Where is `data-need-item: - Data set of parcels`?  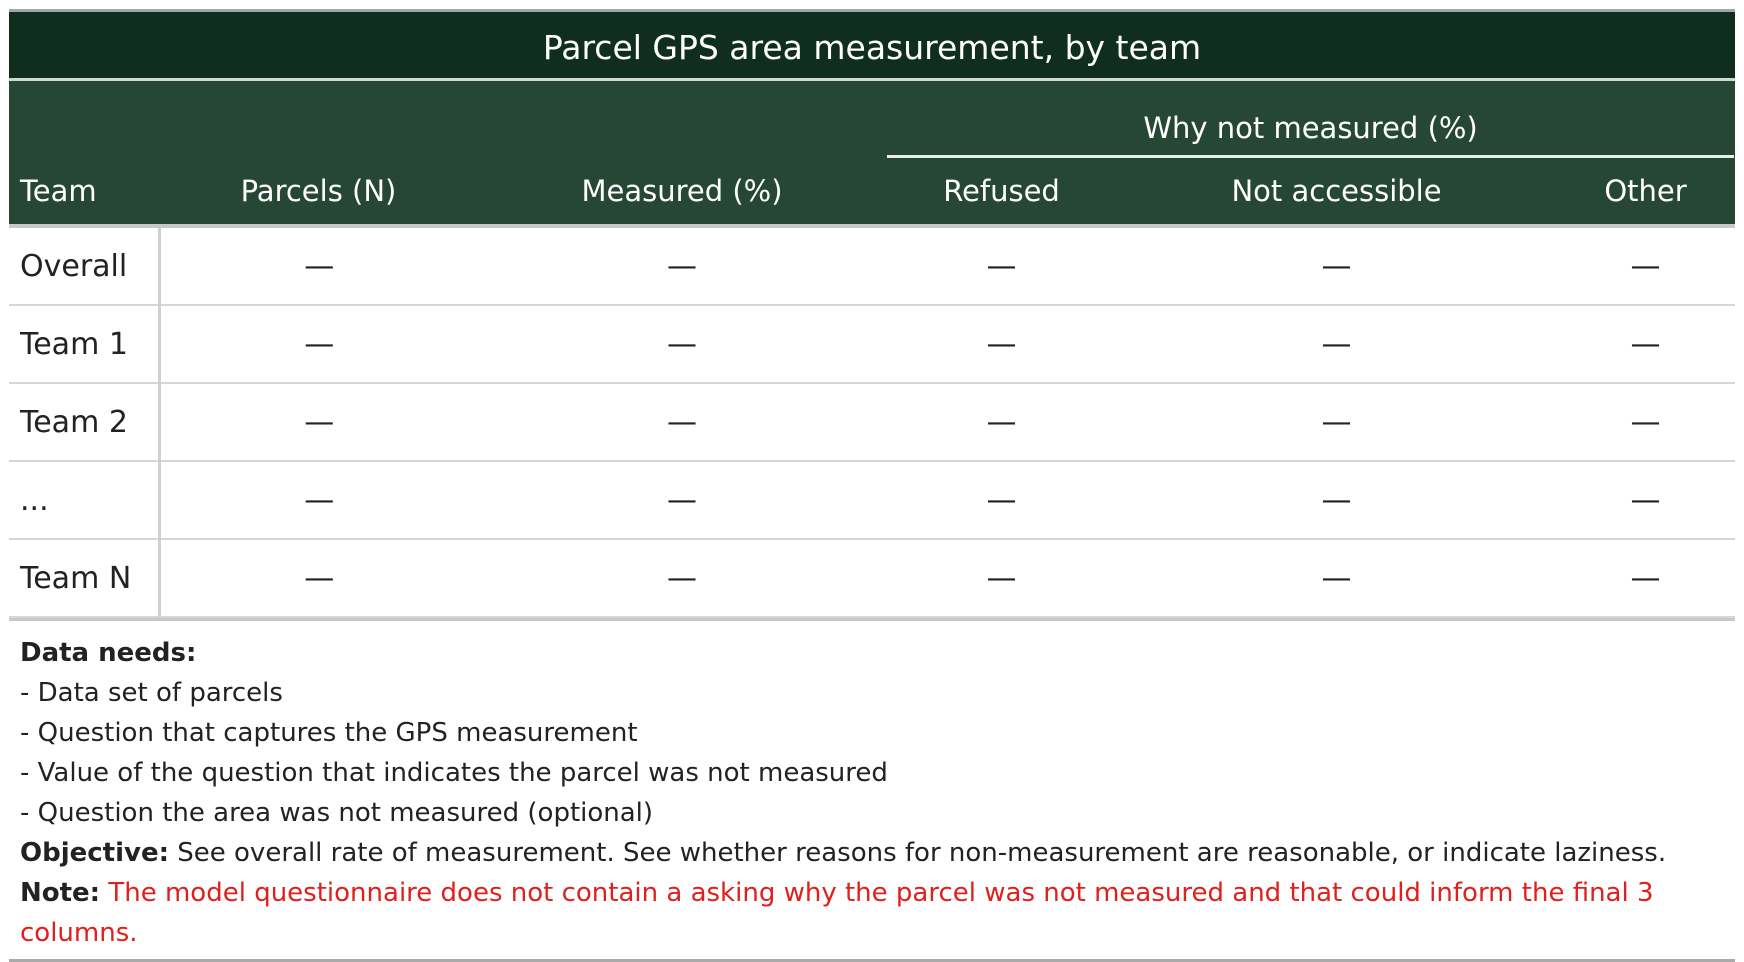 data-need-item: - Data set of parcels is located at coordinates (151, 693).